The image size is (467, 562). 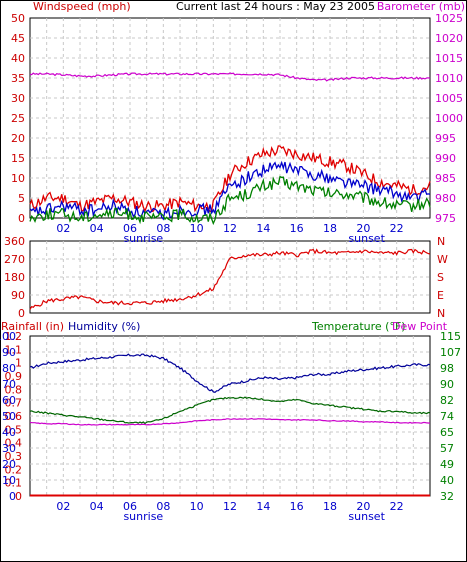 I want to click on temperature-axis-label: Temperature (°F), so click(x=358, y=326).